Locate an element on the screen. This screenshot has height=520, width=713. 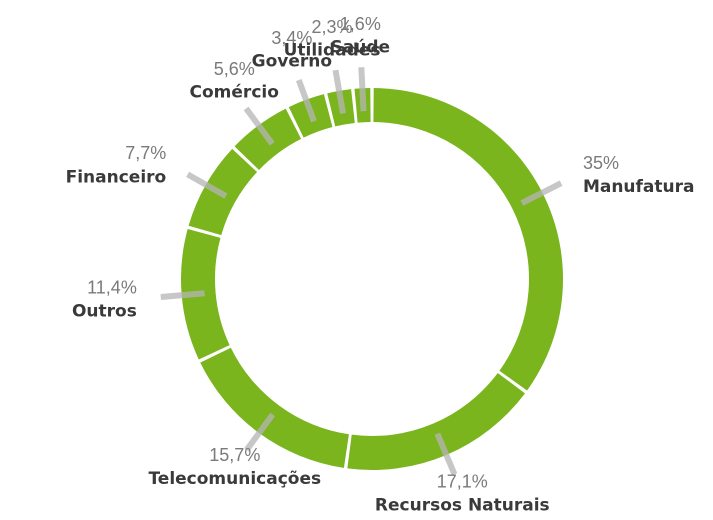
value-label: 15,7% is located at coordinates (234, 455).